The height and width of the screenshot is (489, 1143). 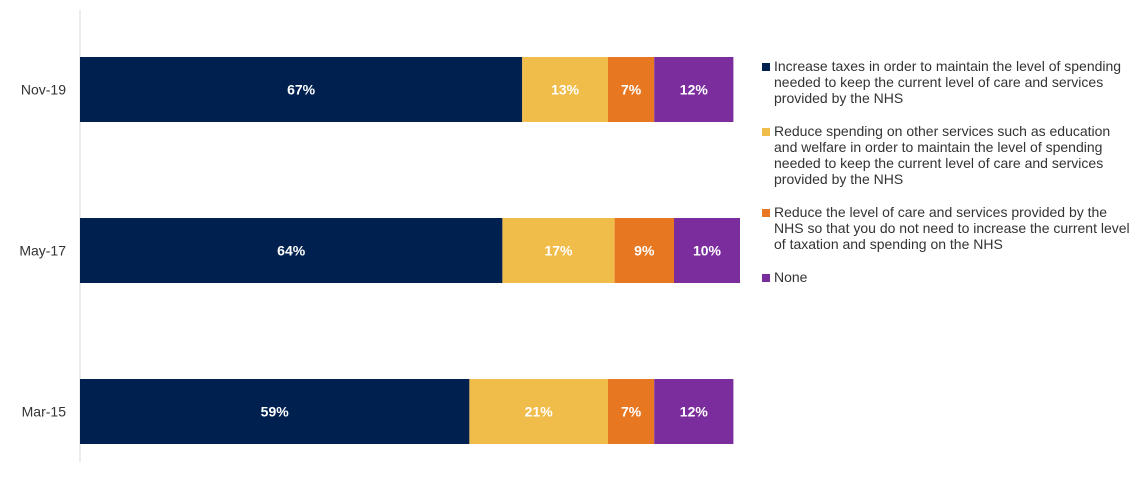 I want to click on data-label: 59%, so click(x=275, y=412).